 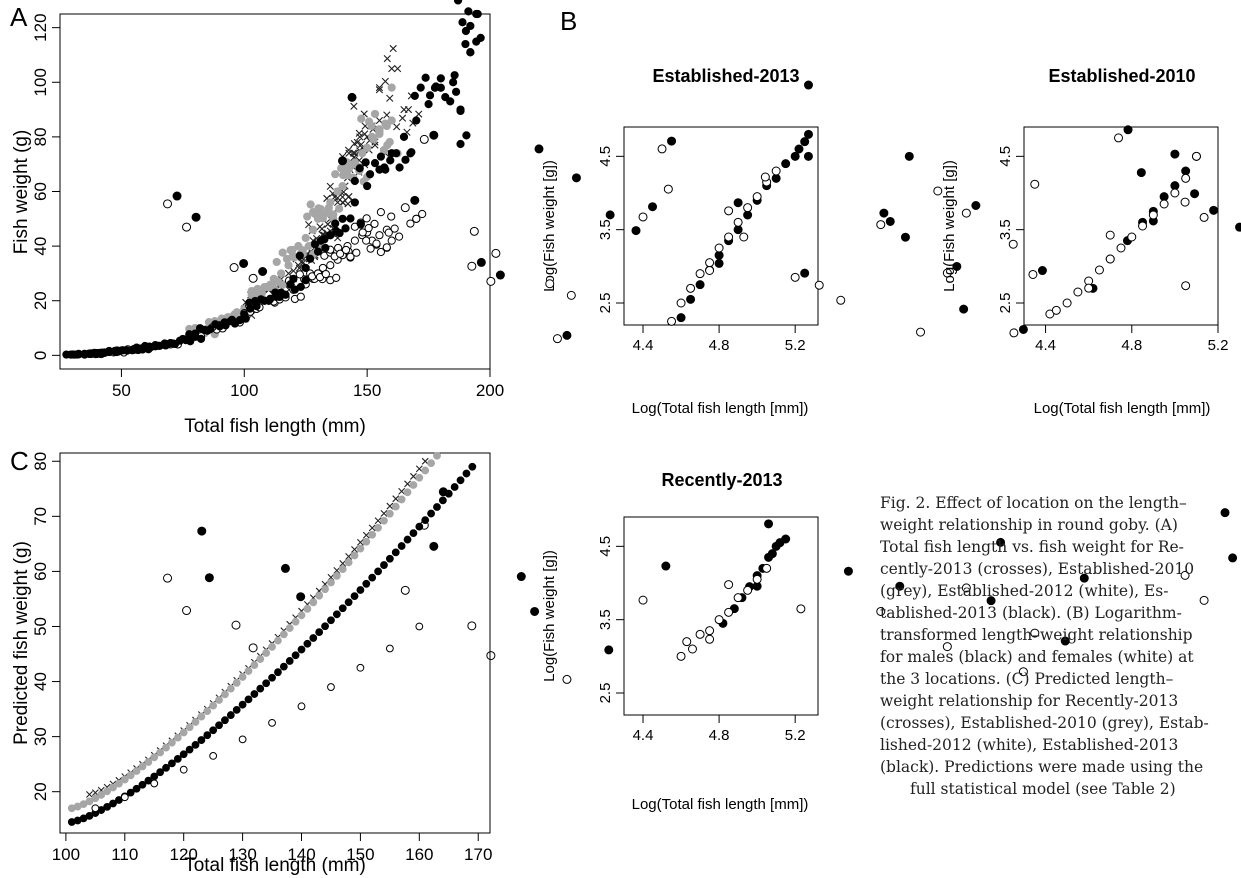 I want to click on b2-ylabel: Log(Fish weight [g]), so click(x=949, y=226).